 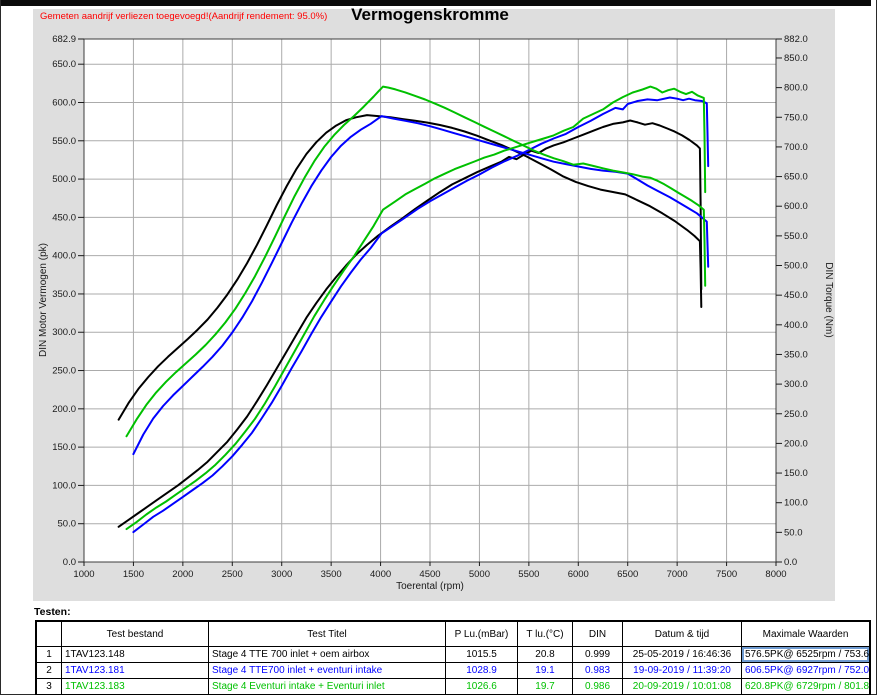 I want to click on max-values: 620.8PK@ 6729rpm / 801.8Nm@ 4025rpm, so click(x=806, y=686).